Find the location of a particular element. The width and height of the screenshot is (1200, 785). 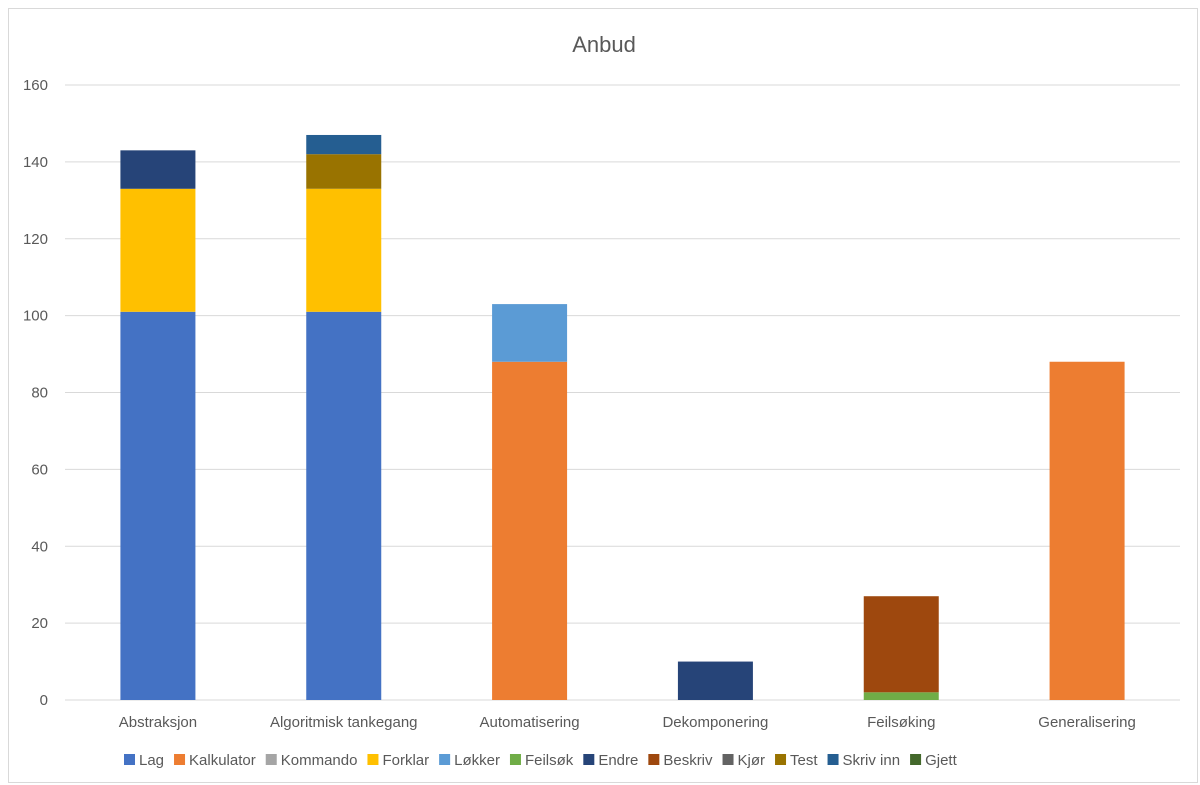

legend-label: Endre is located at coordinates (618, 760).